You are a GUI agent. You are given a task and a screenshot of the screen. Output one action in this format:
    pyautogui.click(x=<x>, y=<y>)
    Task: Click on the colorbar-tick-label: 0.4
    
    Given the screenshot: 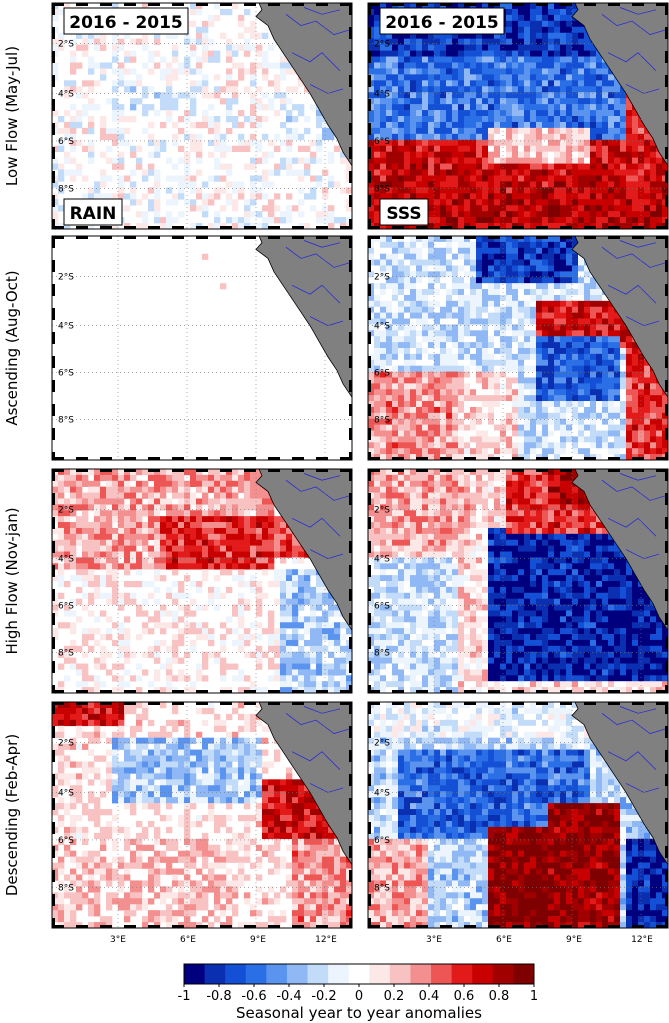 What is the action you would take?
    pyautogui.click(x=429, y=996)
    